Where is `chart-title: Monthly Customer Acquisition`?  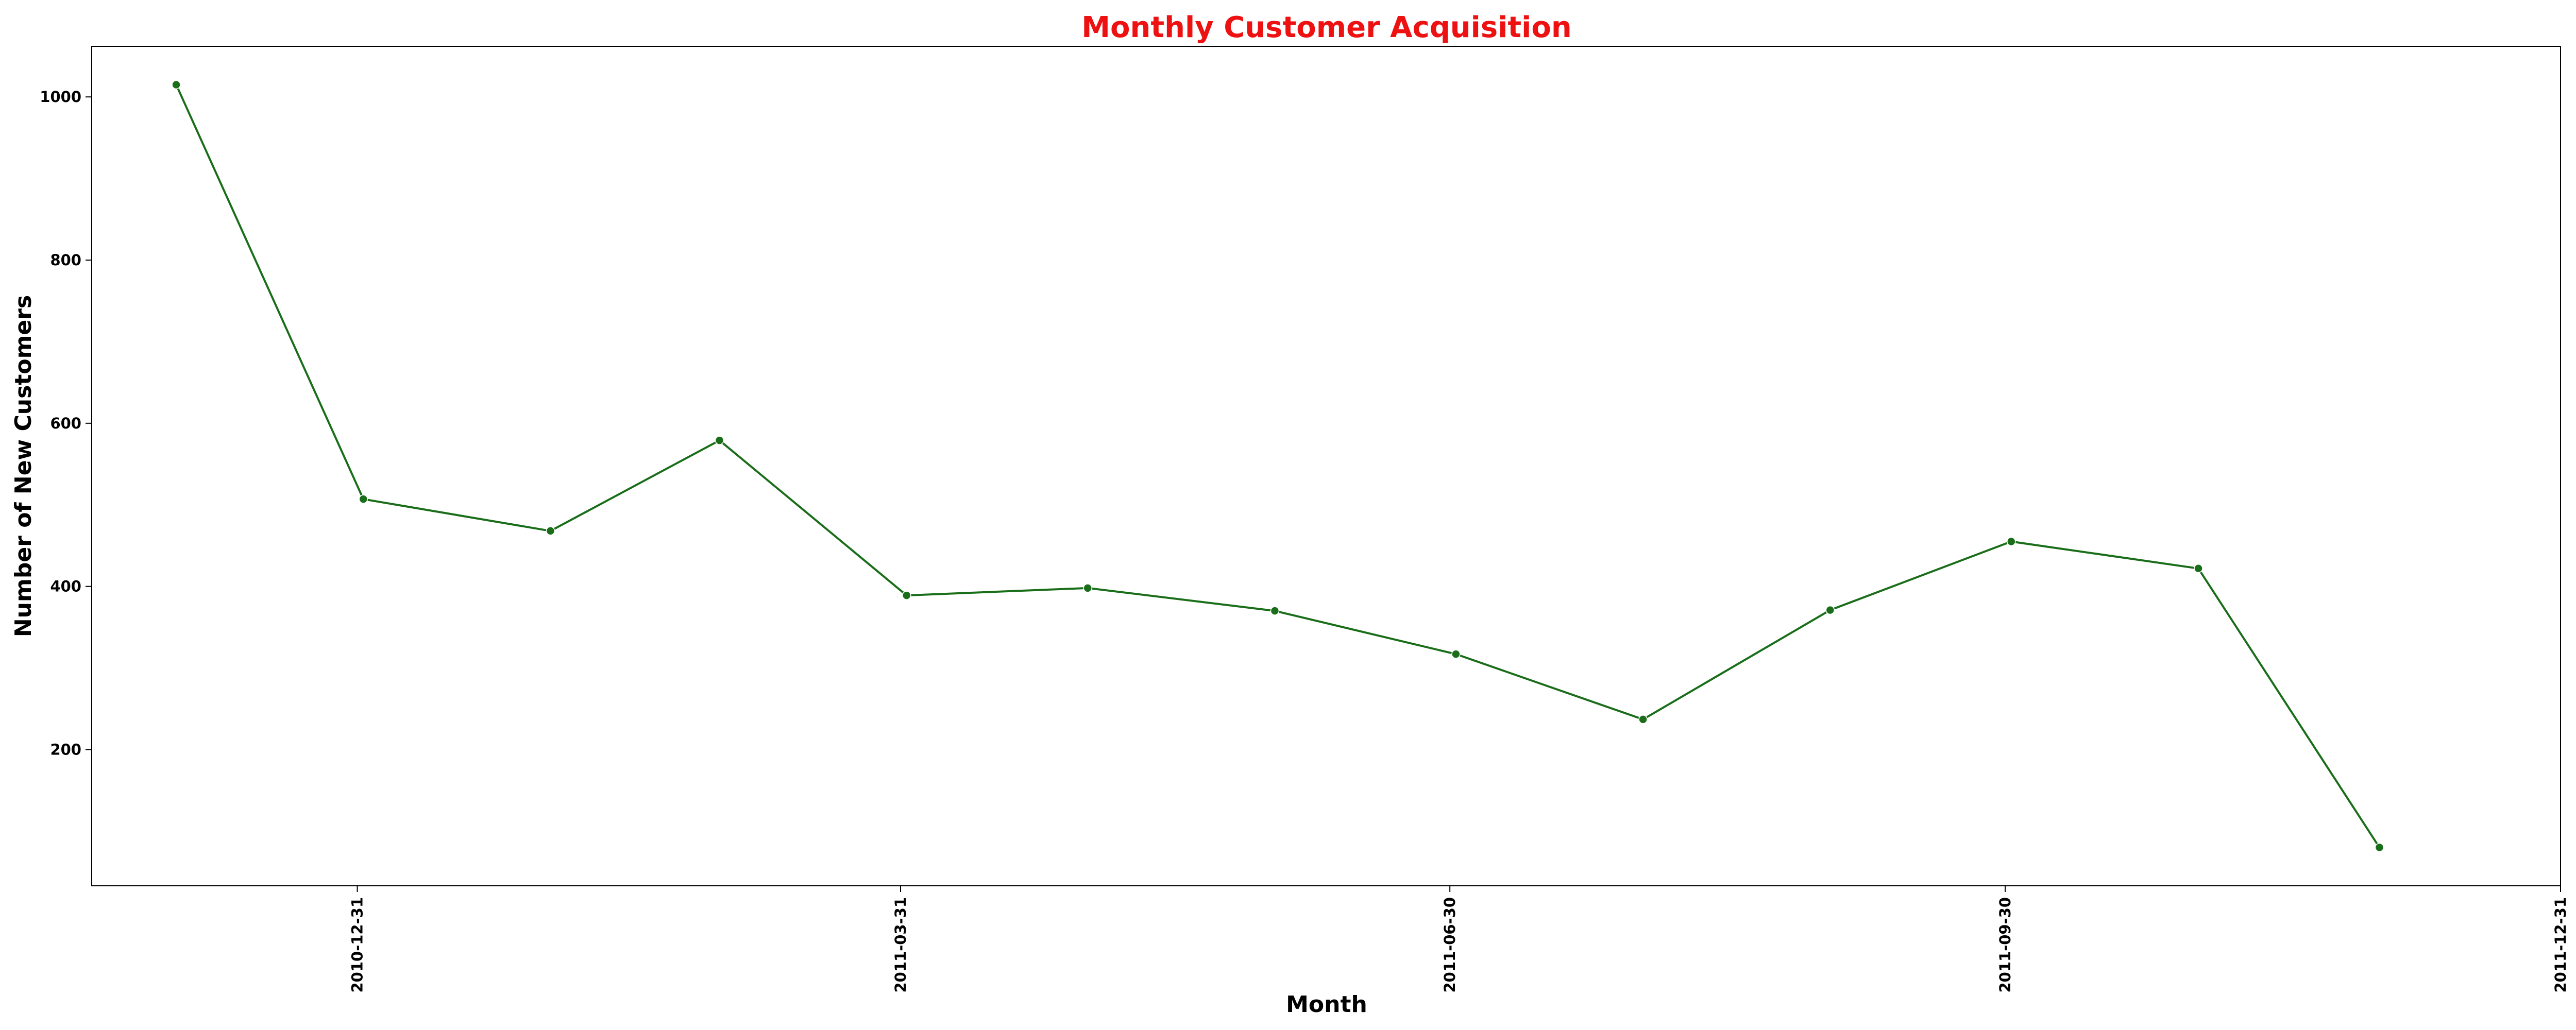
chart-title: Monthly Customer Acquisition is located at coordinates (1326, 27).